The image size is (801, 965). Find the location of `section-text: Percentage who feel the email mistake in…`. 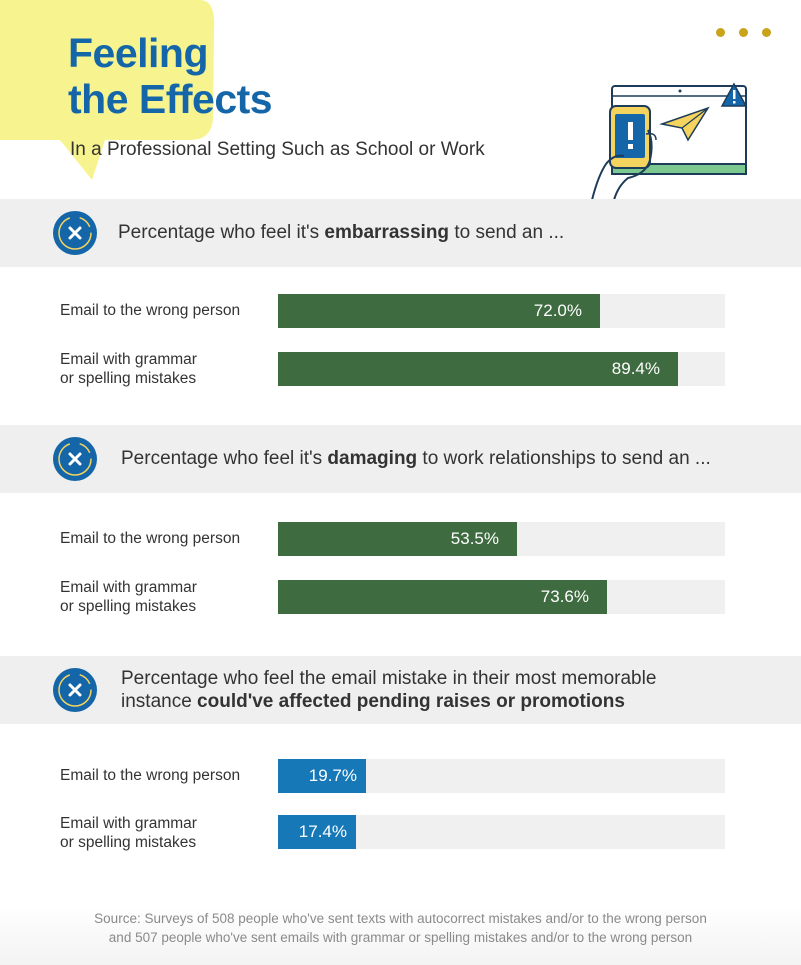

section-text: Percentage who feel the email mistake in… is located at coordinates (388, 690).